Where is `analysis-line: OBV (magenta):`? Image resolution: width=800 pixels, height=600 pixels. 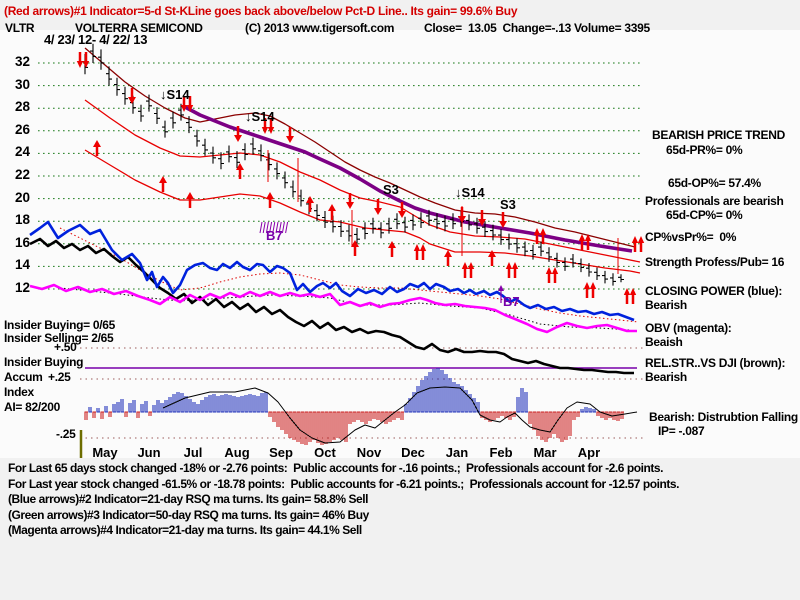
analysis-line: OBV (magenta): is located at coordinates (688, 328).